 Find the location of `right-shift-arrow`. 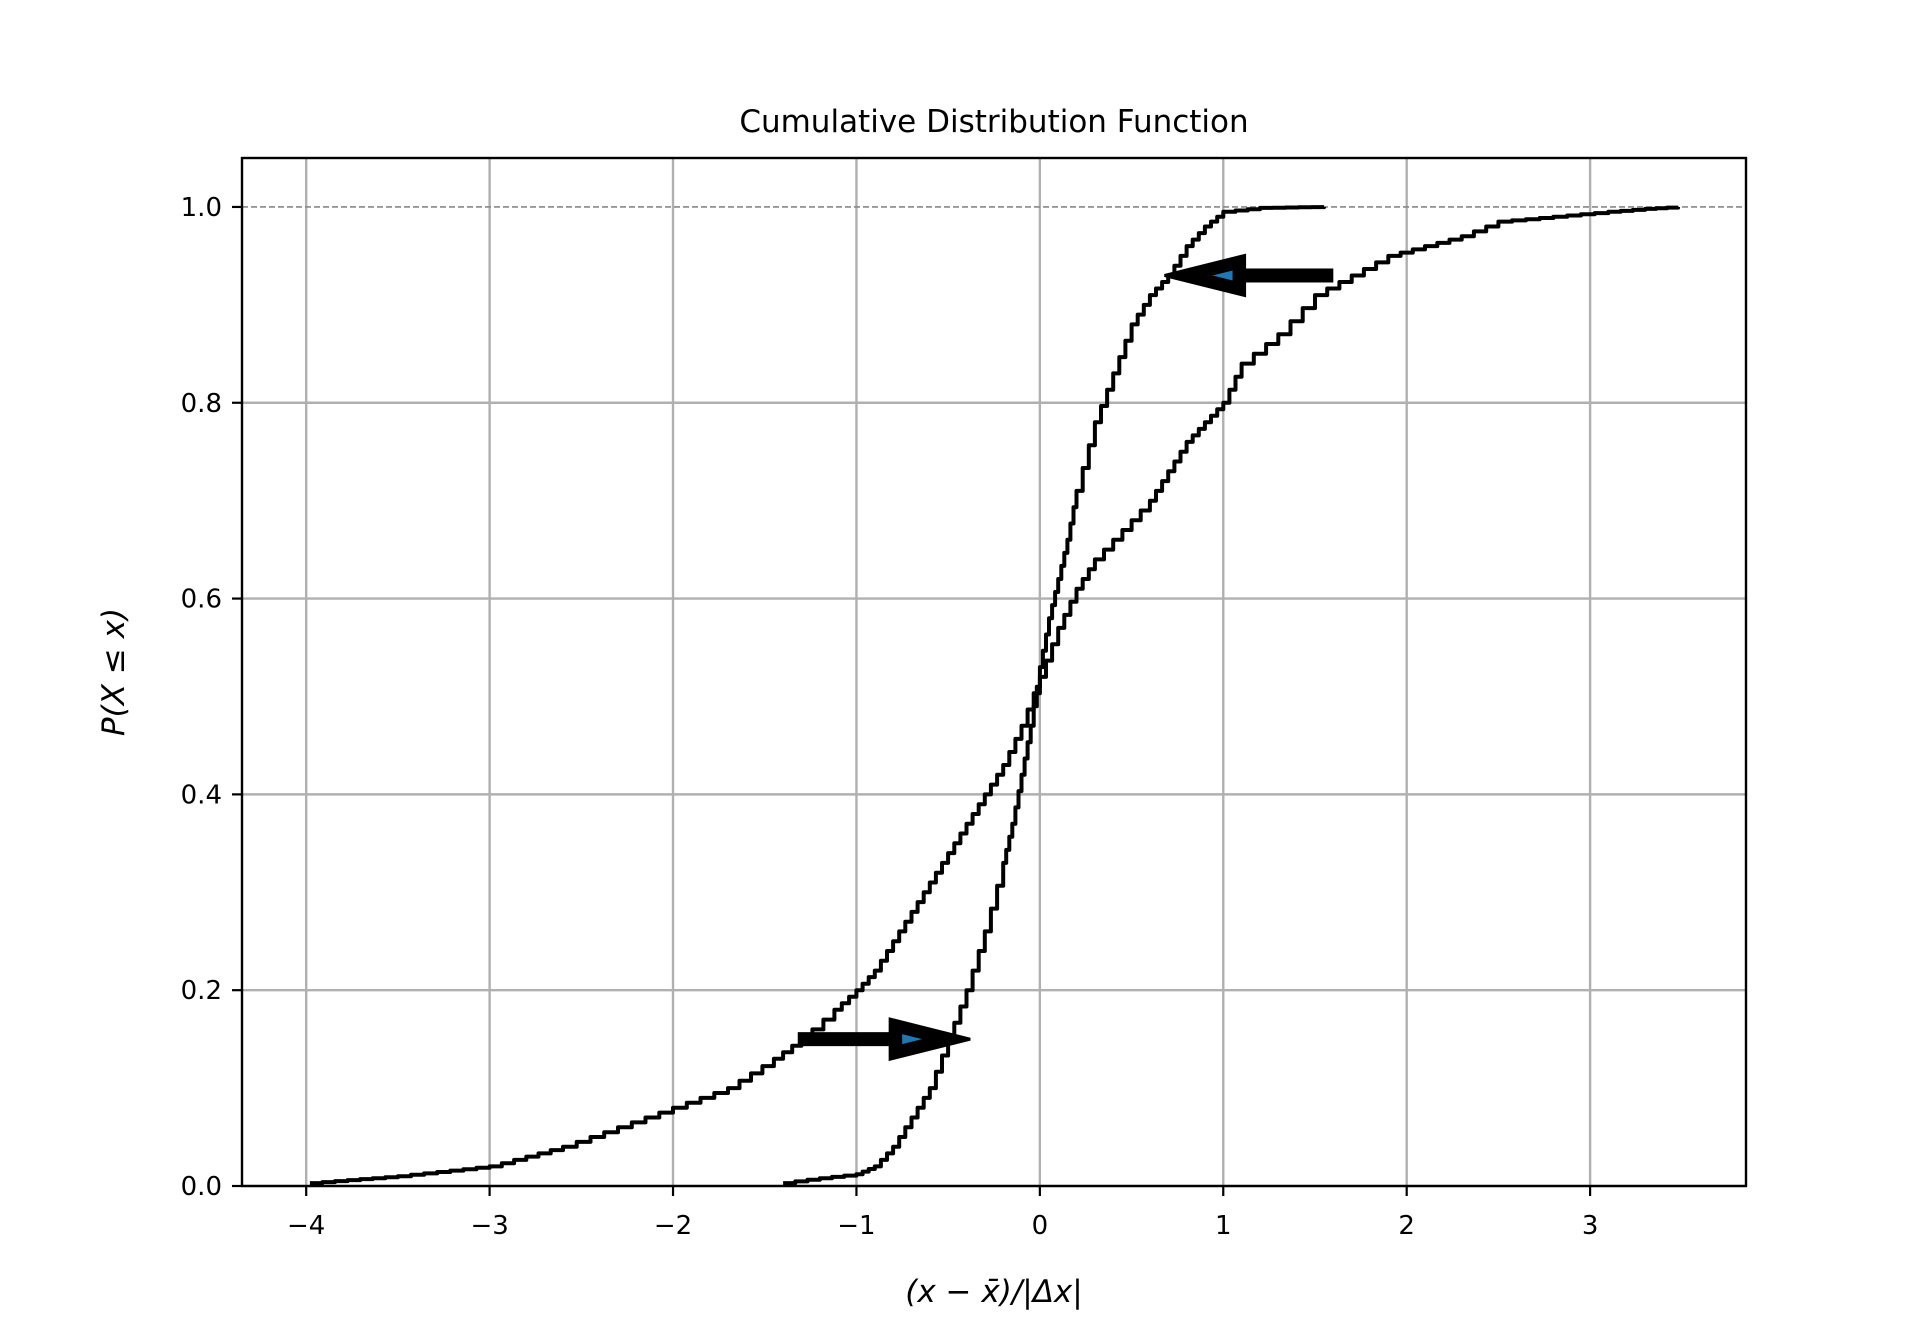

right-shift-arrow is located at coordinates (884, 1039).